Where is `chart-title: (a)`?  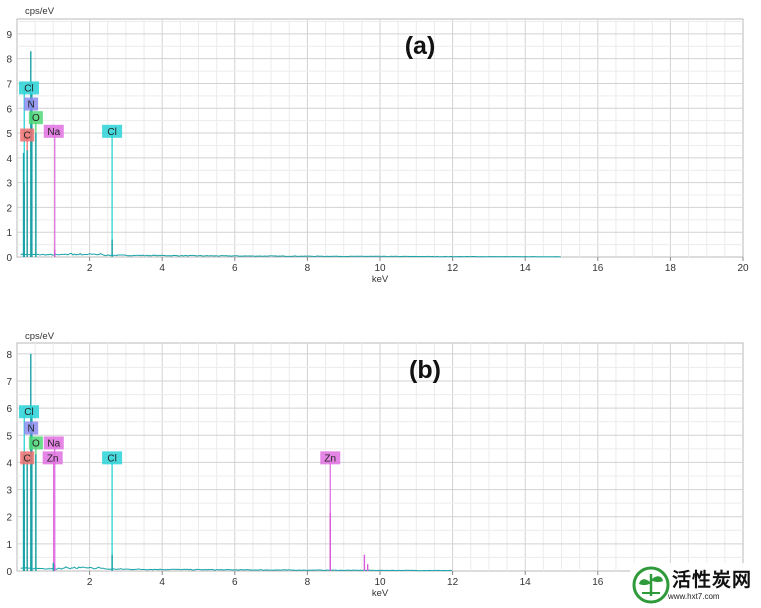
chart-title: (a) is located at coordinates (420, 46).